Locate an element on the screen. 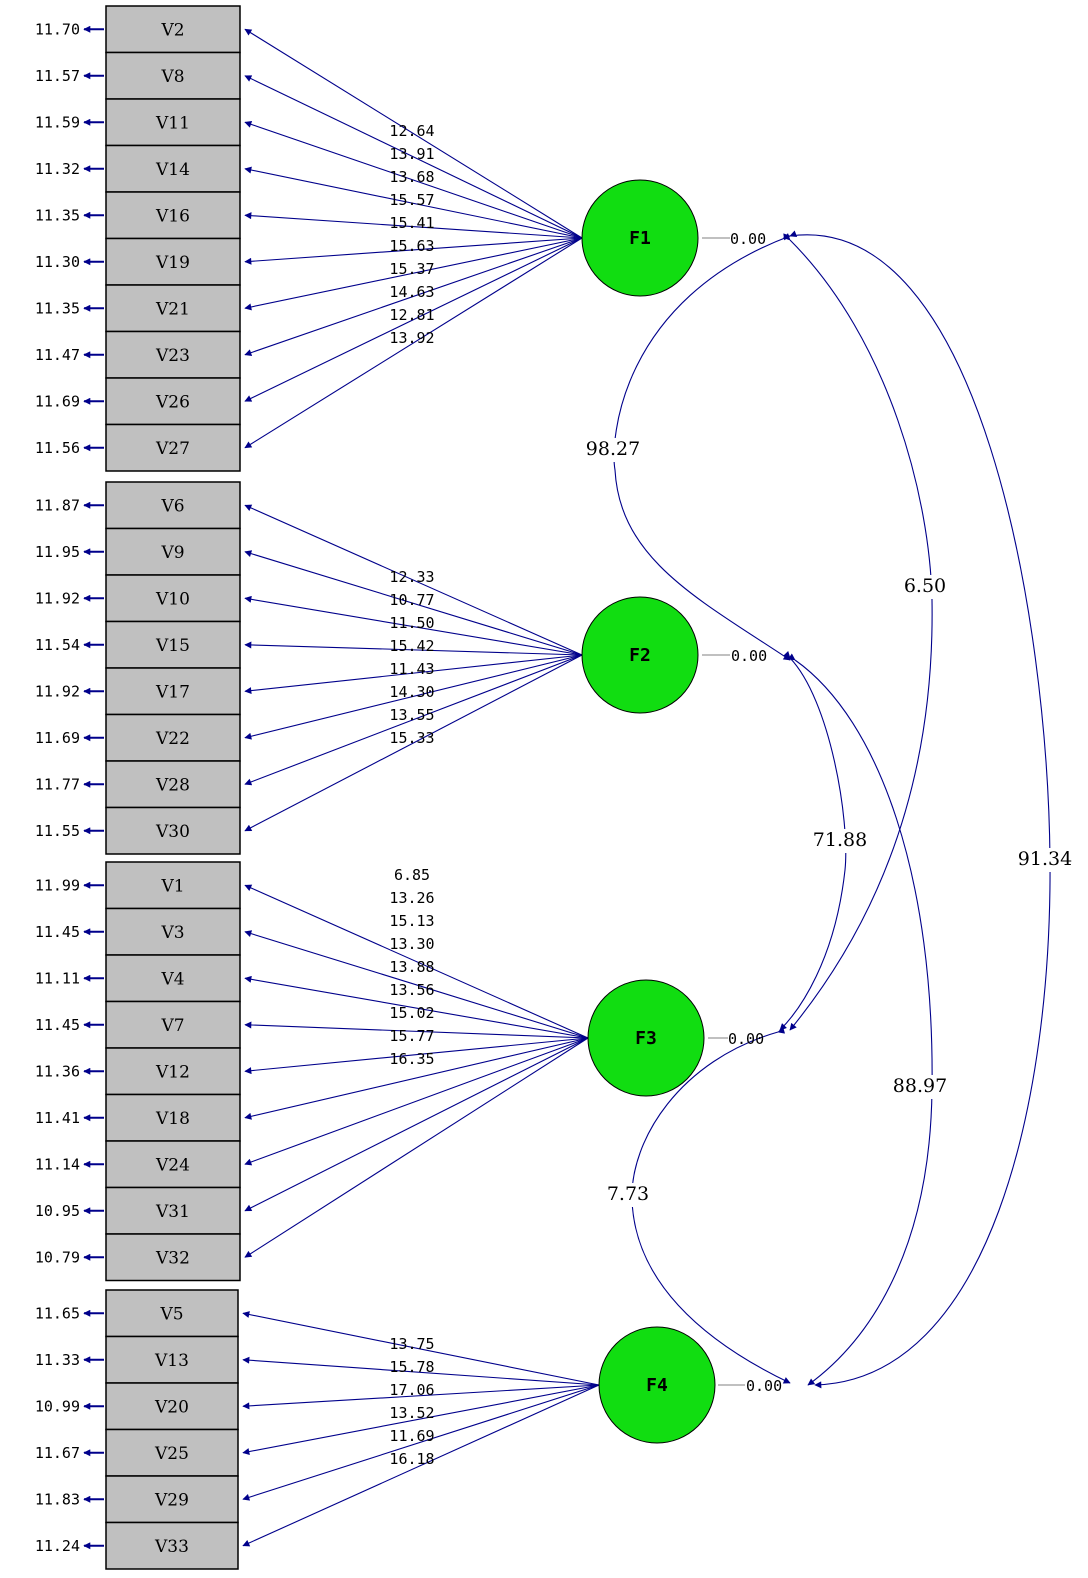 This screenshot has height=1578, width=1088. latent-factor-circle is located at coordinates (646, 1038).